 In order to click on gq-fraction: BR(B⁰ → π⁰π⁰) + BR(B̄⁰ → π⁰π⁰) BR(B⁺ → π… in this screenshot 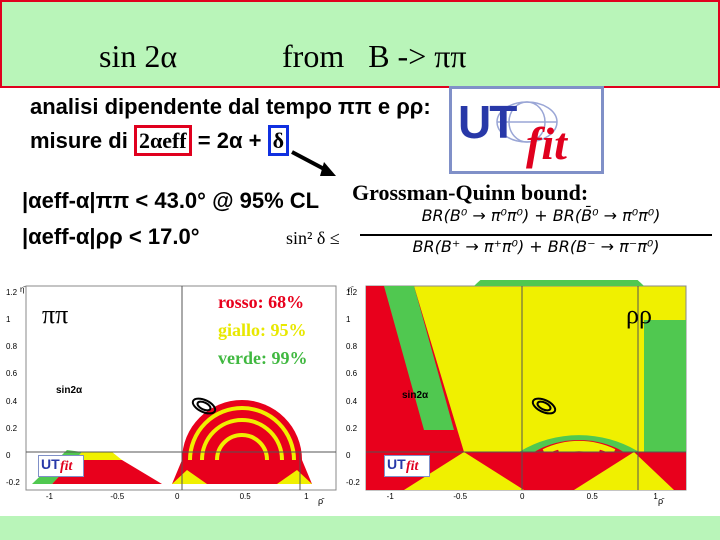, I will do `click(536, 231)`.